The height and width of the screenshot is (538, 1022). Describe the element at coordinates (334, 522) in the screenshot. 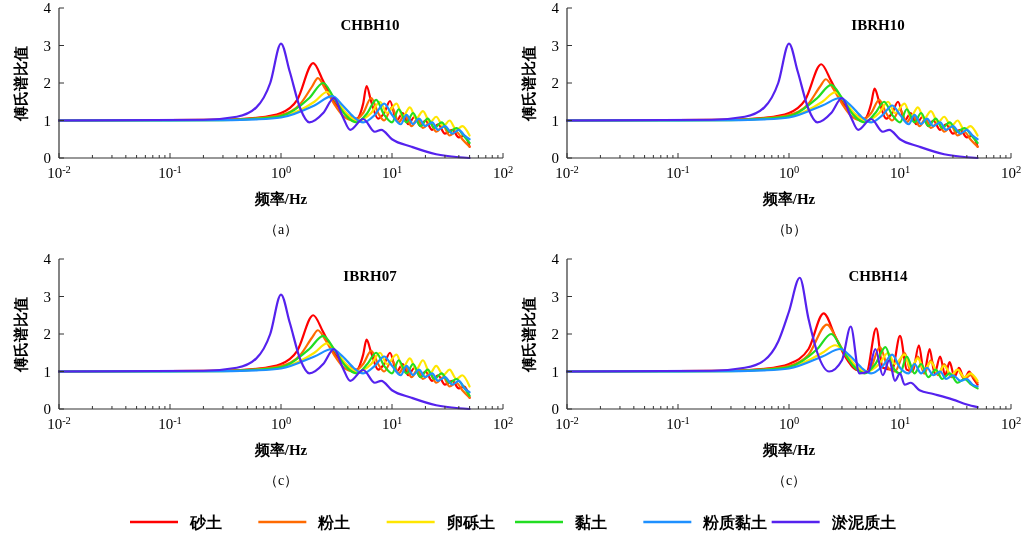

I see `legend-label: 粉土` at that location.